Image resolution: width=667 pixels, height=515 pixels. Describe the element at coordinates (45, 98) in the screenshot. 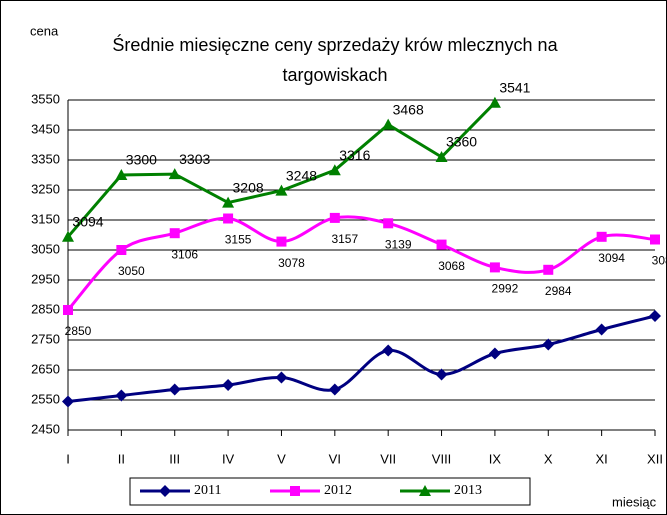

I see `y-tick-label: 3550` at that location.